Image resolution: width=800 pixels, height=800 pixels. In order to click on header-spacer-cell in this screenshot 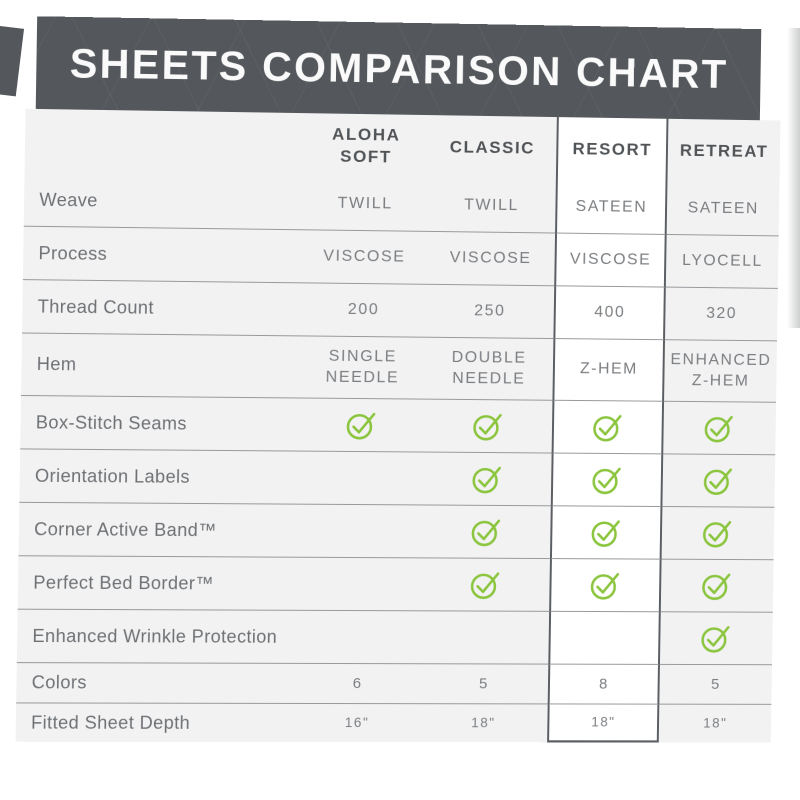, I will do `click(165, 143)`.